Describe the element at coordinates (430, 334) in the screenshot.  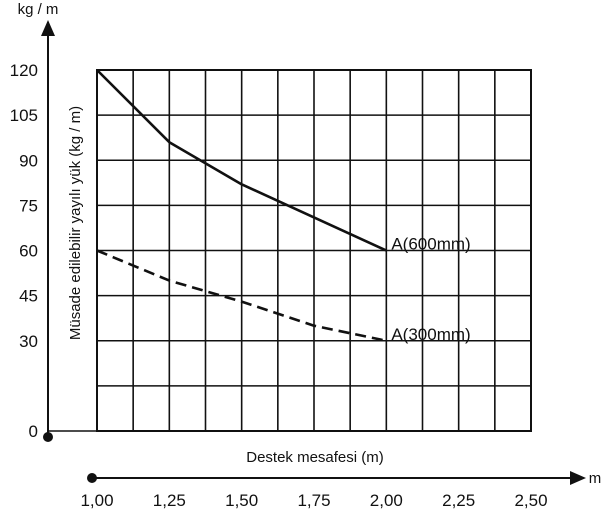
I see `series-label: A(300mm)` at that location.